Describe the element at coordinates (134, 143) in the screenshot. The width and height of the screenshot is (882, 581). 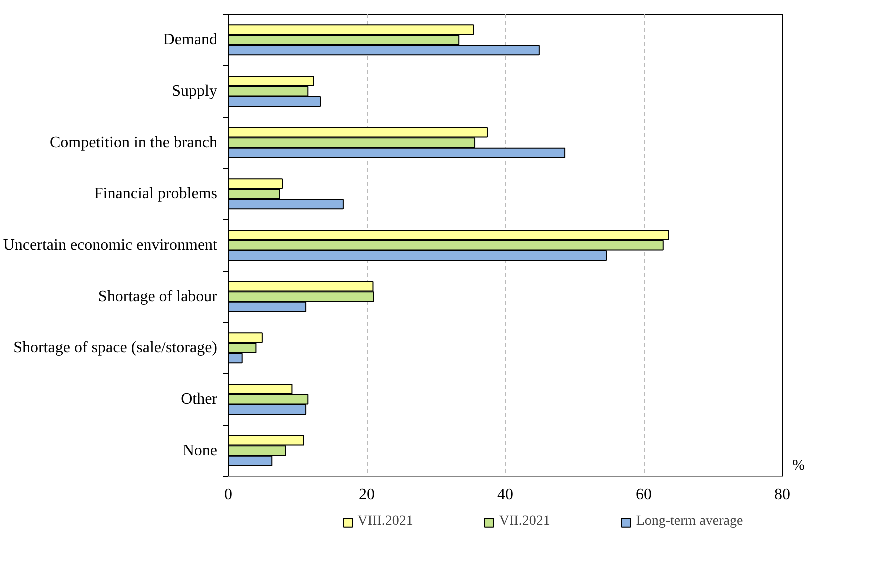
I see `y-tick-label: Competition in the branch` at that location.